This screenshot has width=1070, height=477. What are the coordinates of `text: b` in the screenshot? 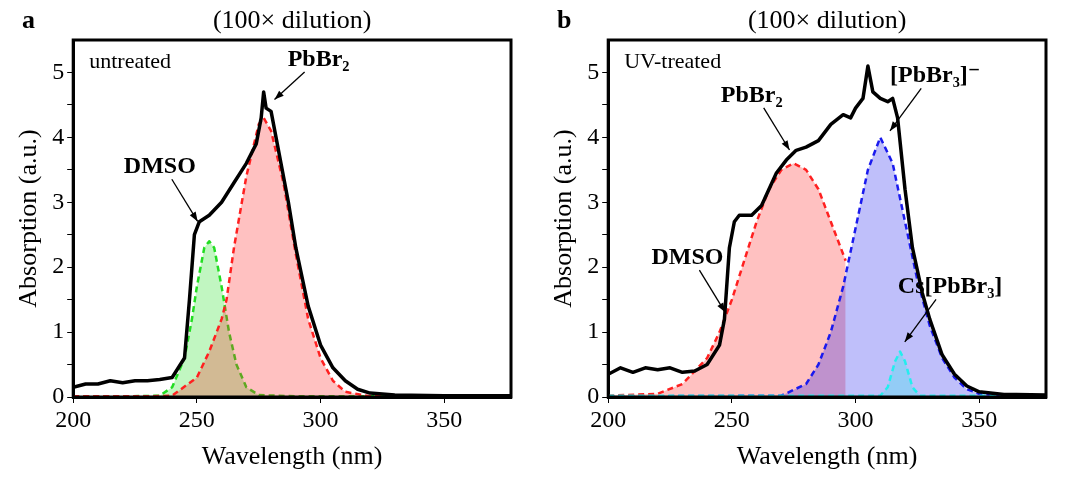 It's located at (564, 19).